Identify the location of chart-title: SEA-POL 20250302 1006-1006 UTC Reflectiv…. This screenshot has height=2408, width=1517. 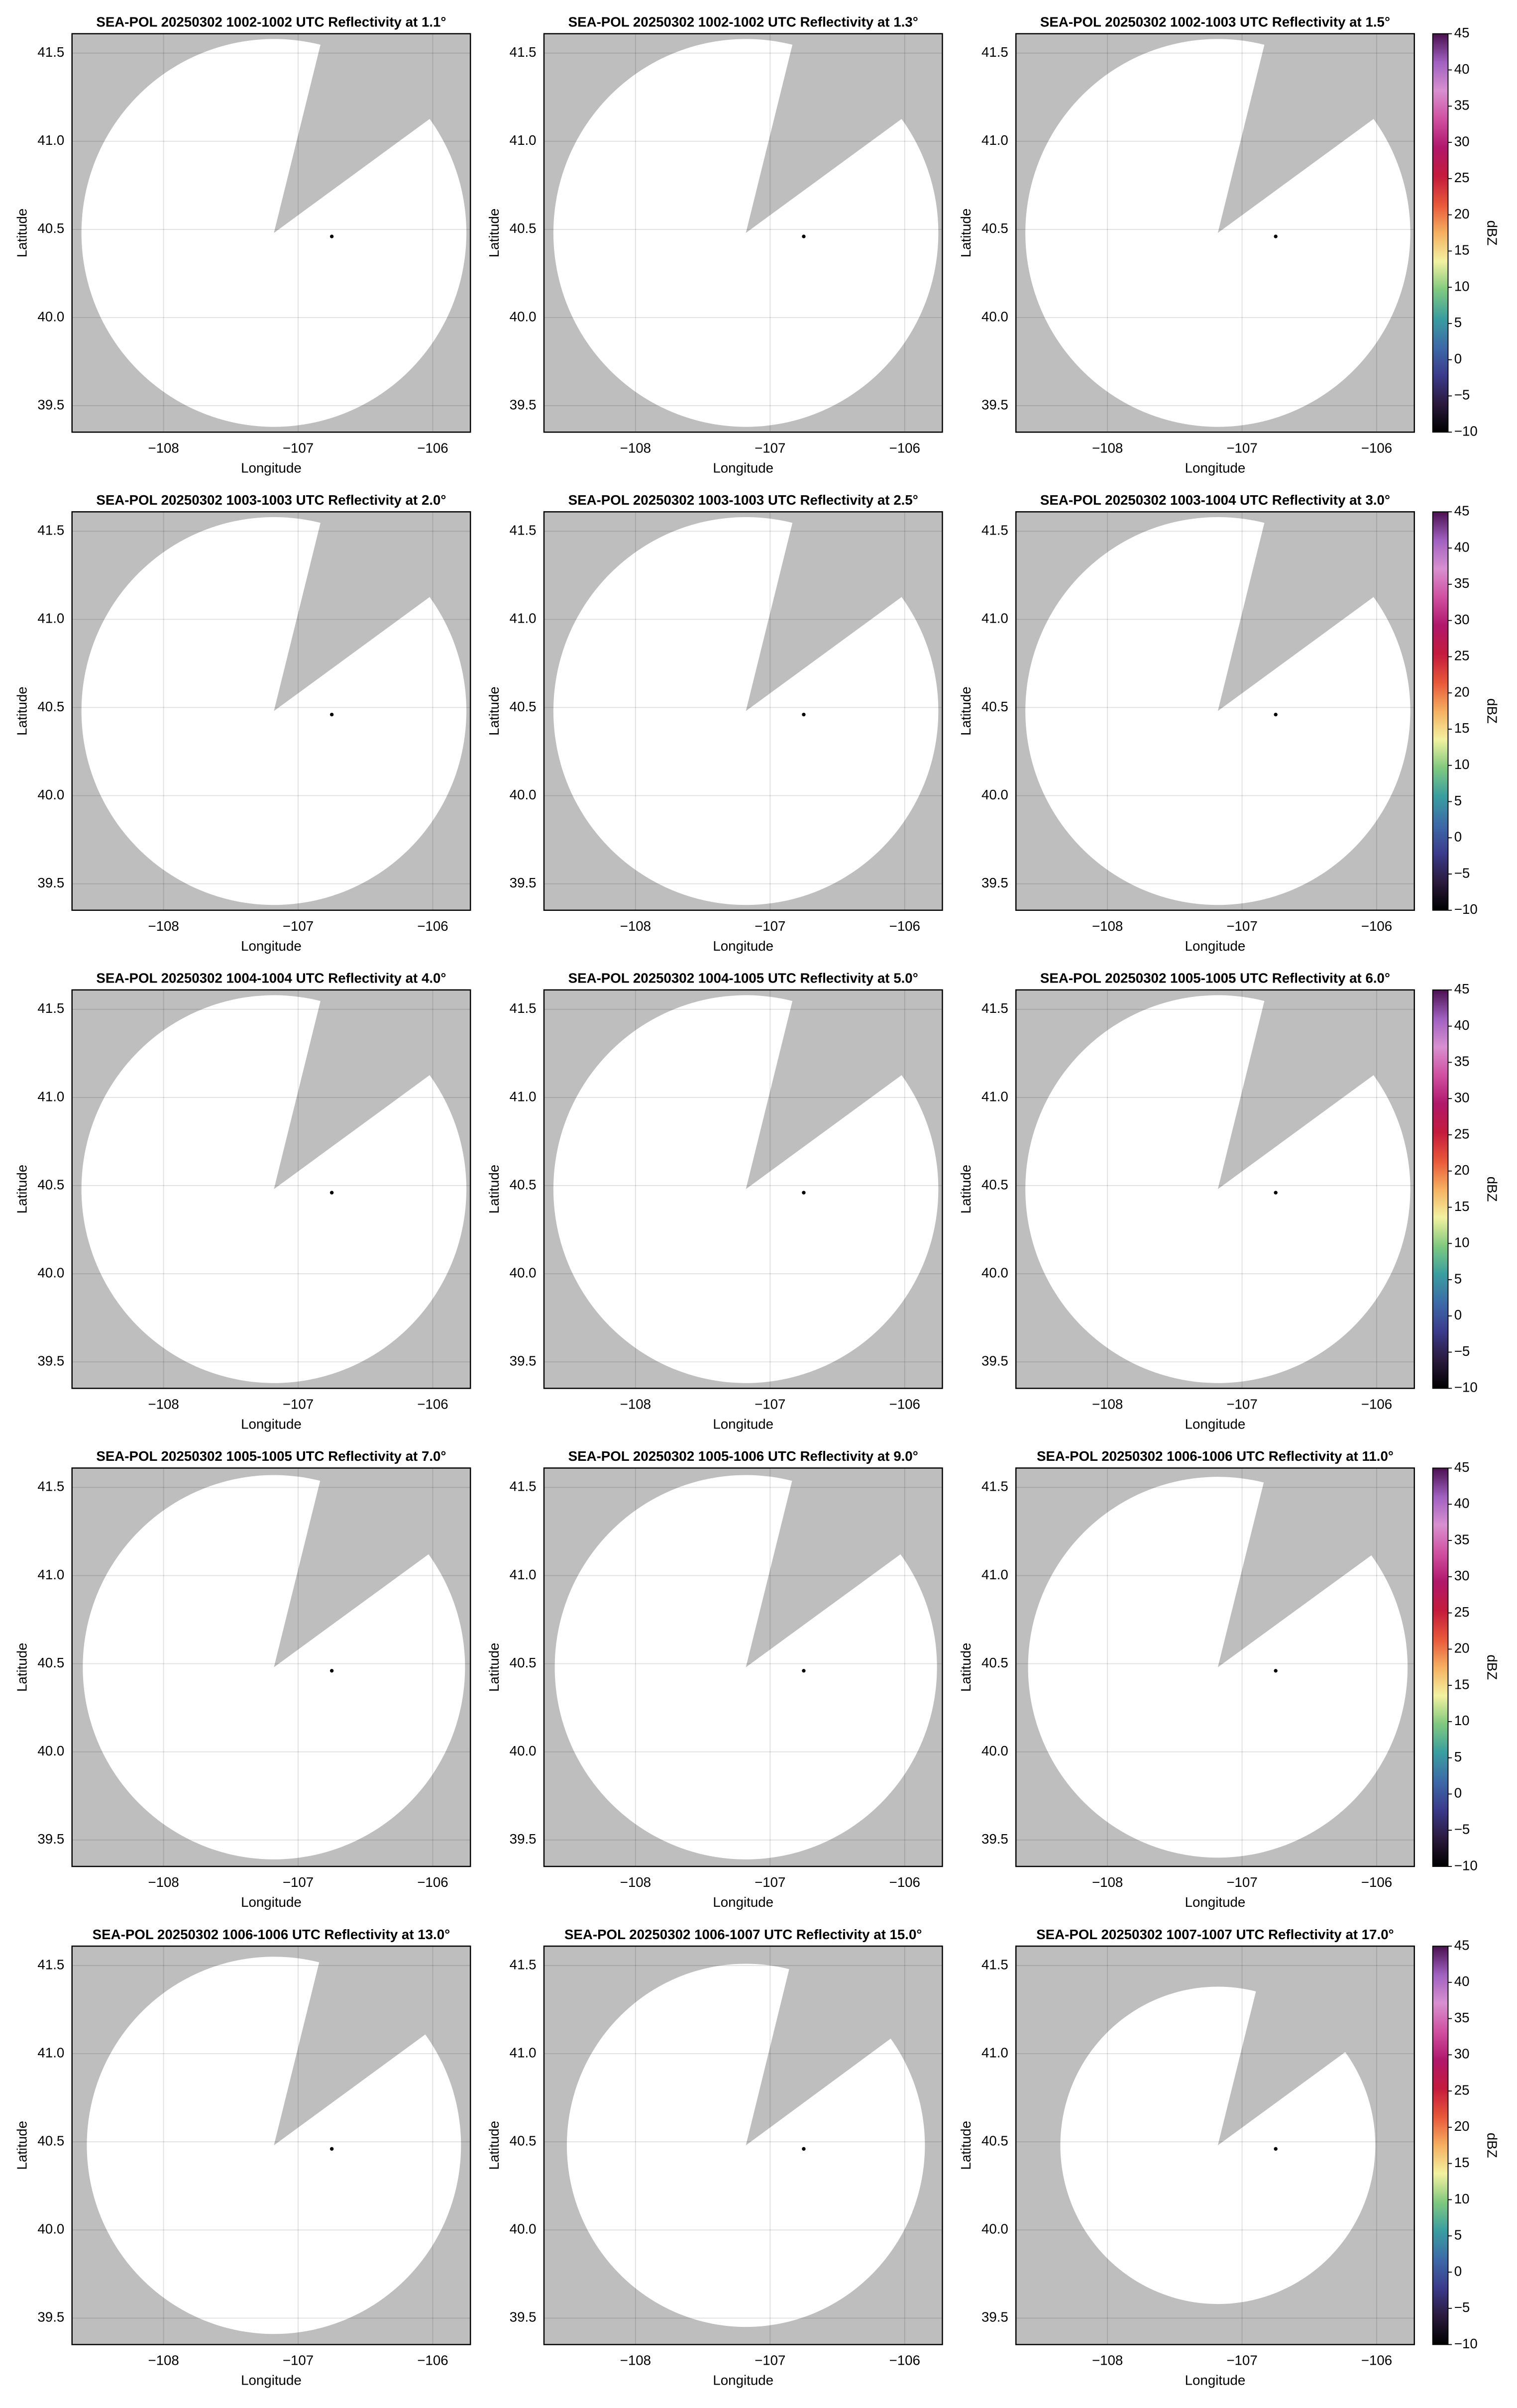
(271, 1935).